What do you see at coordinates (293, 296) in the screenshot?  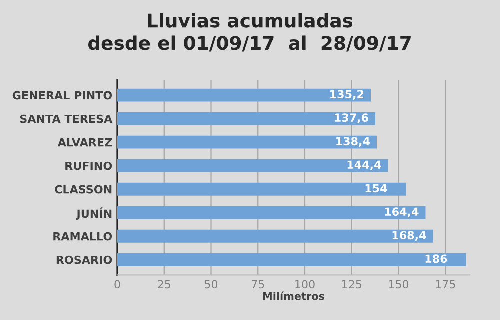 I see `x-axis-title: Milímetros` at bounding box center [293, 296].